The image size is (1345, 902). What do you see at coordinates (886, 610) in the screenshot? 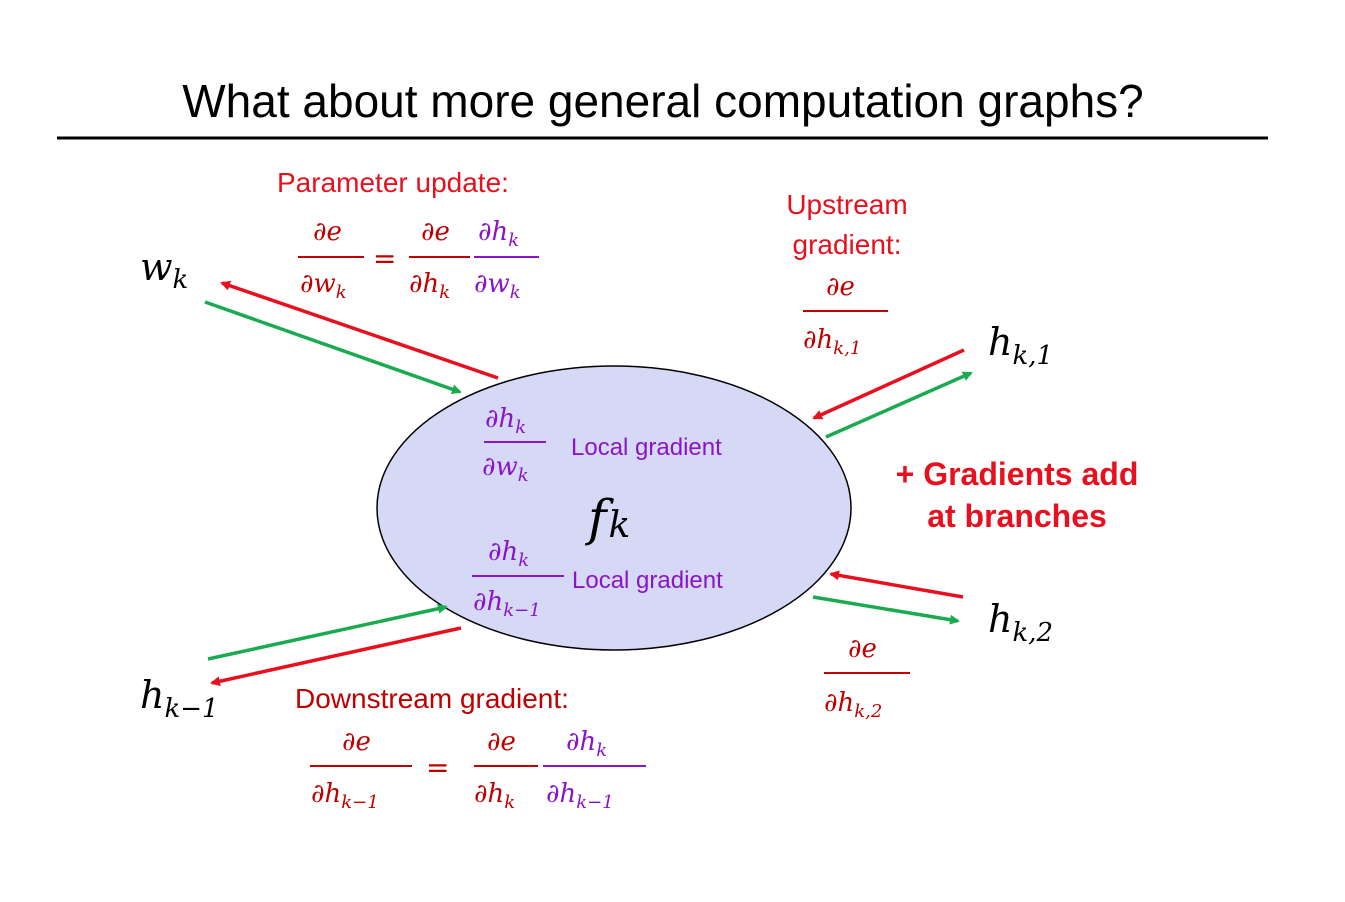
I see `arrow-node-to-hk2` at bounding box center [886, 610].